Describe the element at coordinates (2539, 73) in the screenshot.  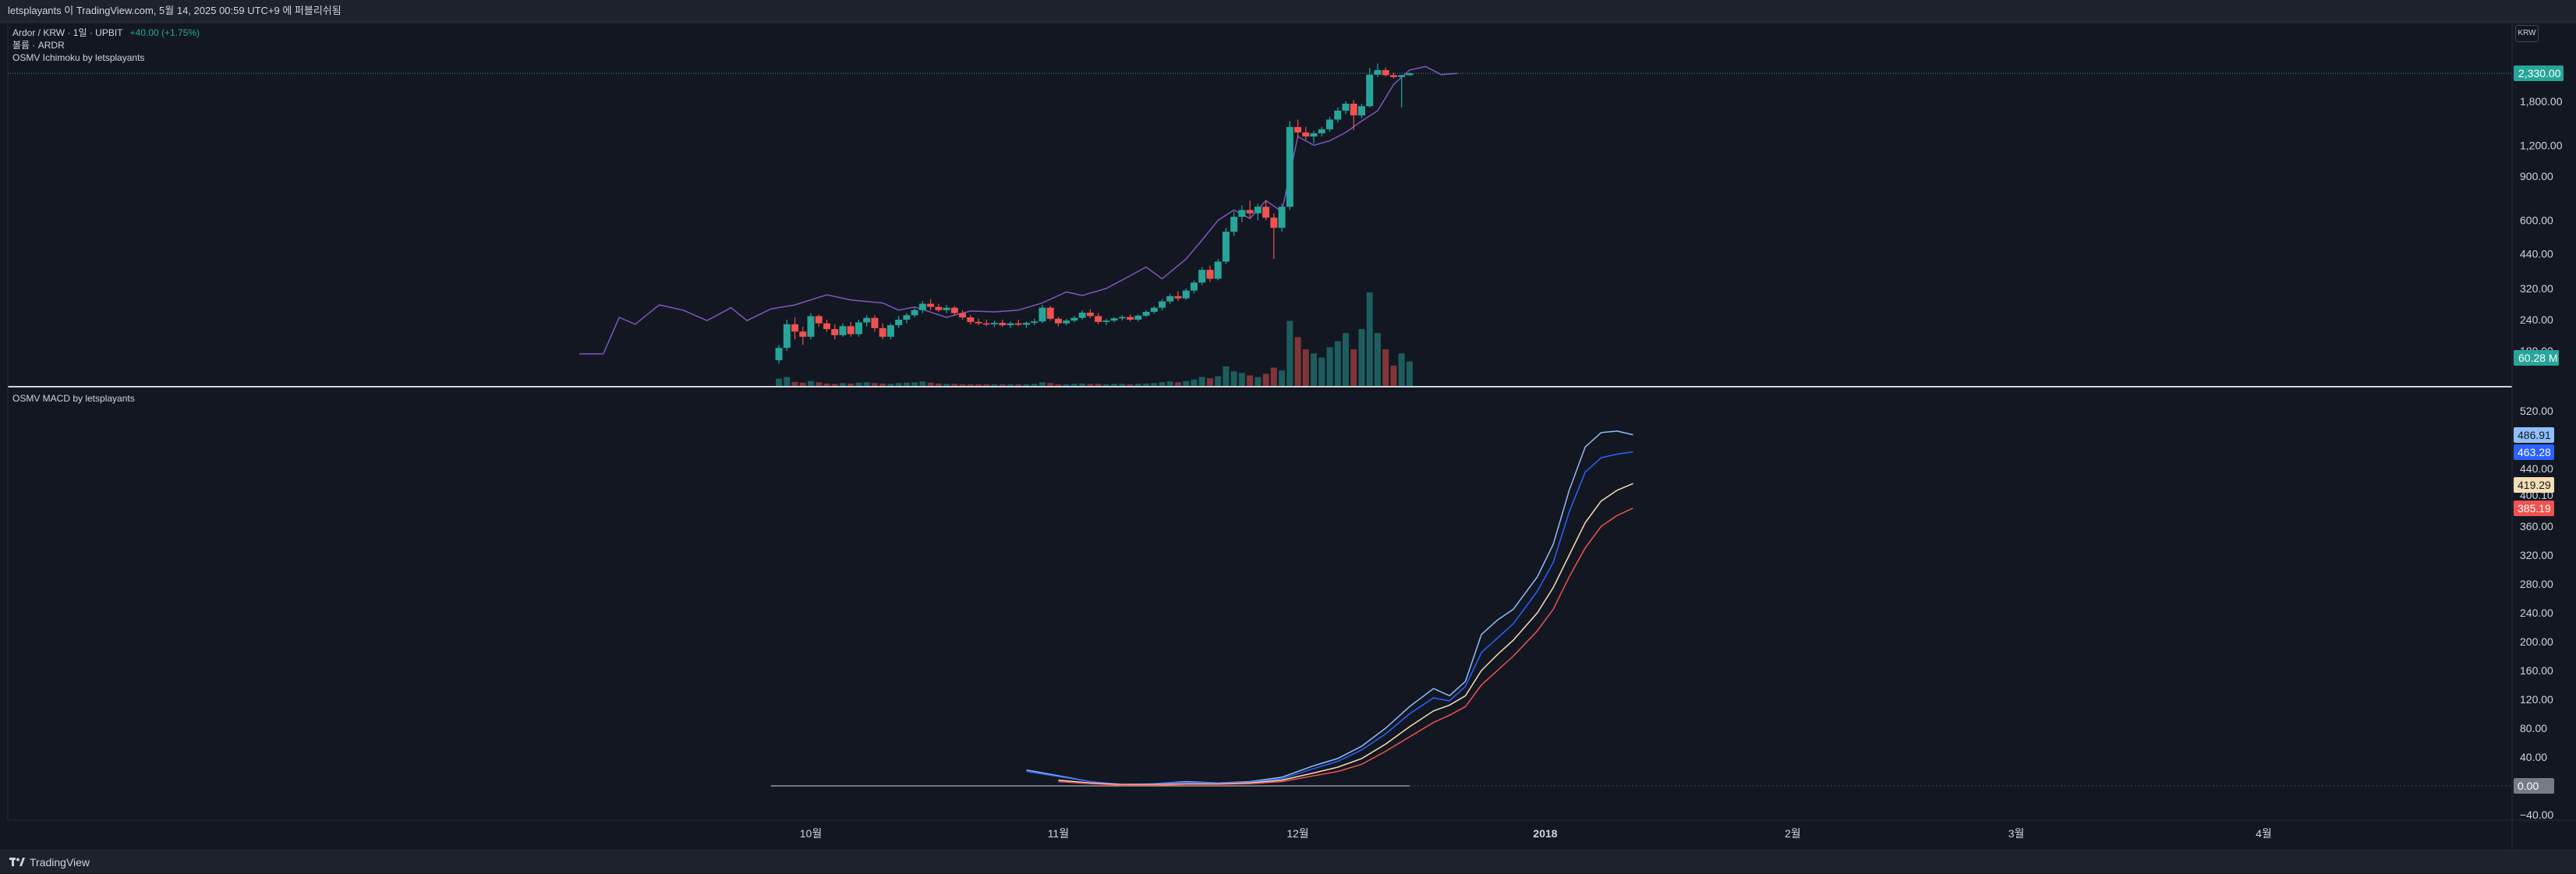
I see `last-price-label: 2,330.00` at that location.